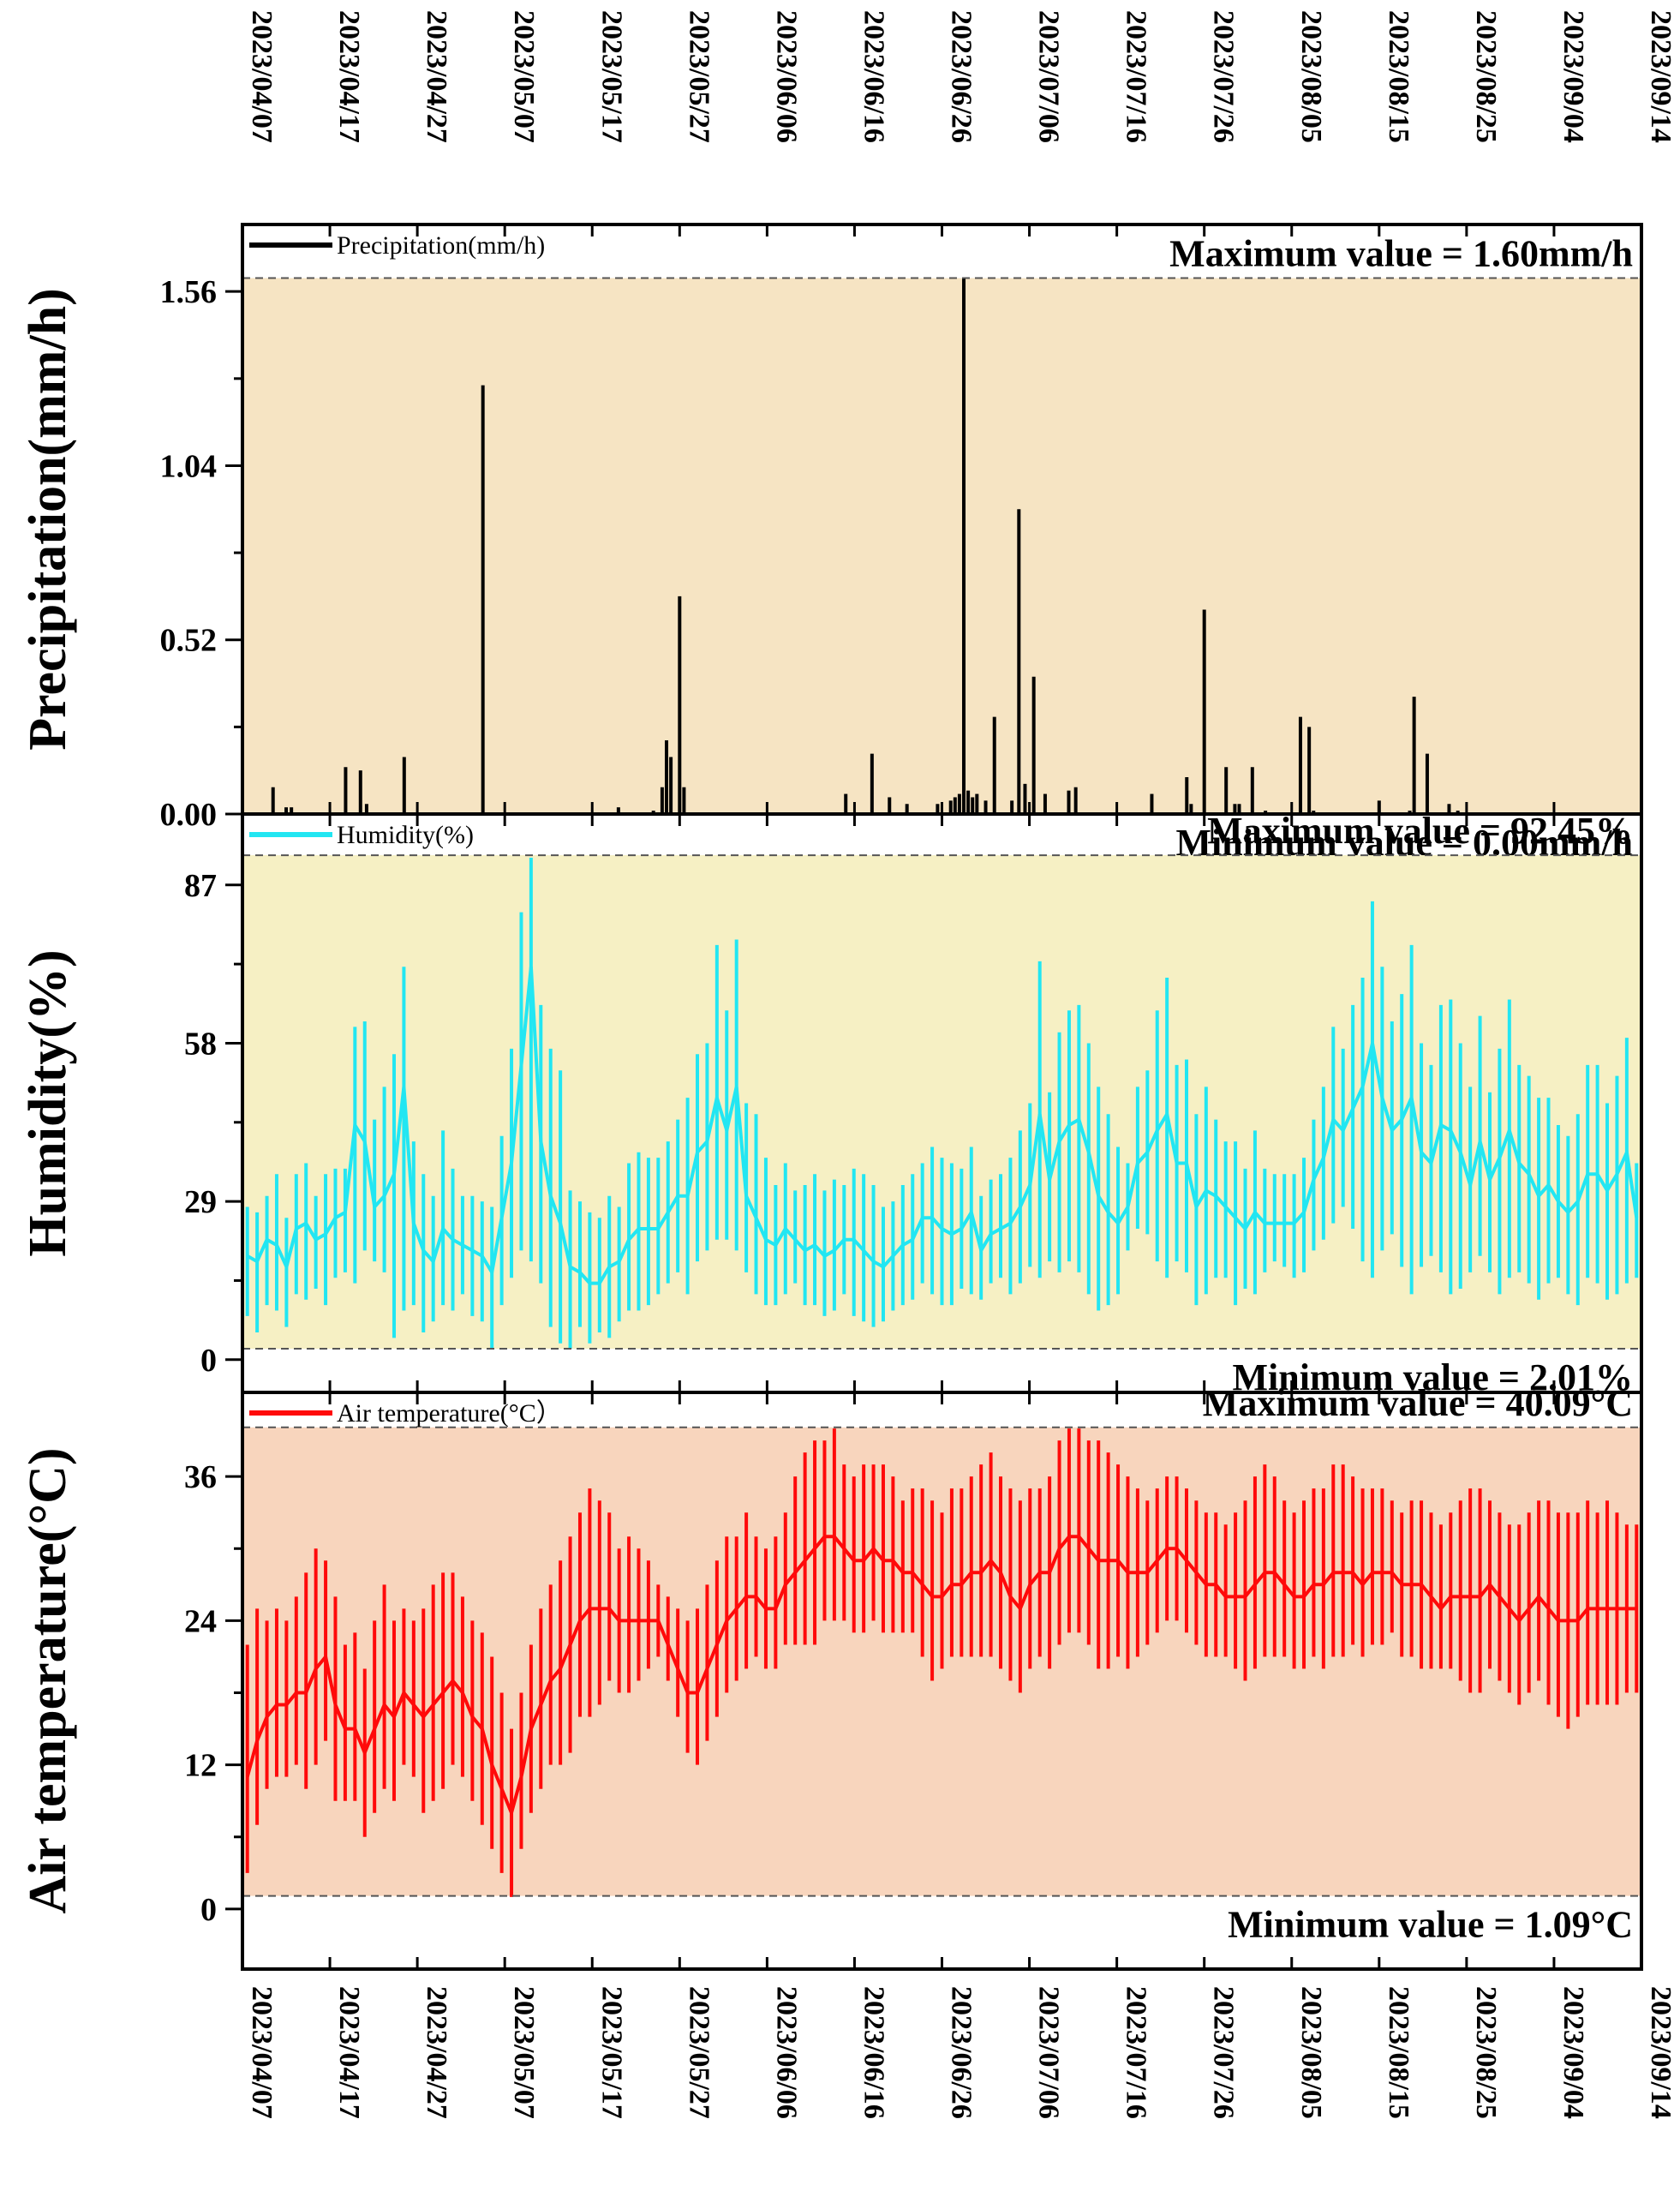  I want to click on bottom-date-tick-label: 2023/04/17, so click(349, 2052).